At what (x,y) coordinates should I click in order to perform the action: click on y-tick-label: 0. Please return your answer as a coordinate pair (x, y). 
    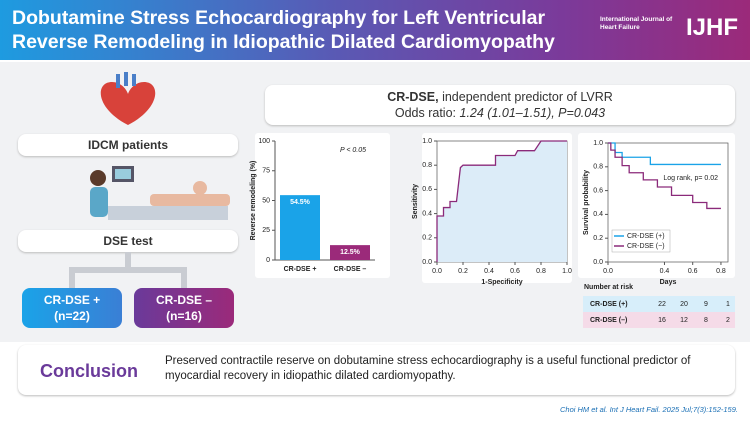
    Looking at the image, I should click on (268, 260).